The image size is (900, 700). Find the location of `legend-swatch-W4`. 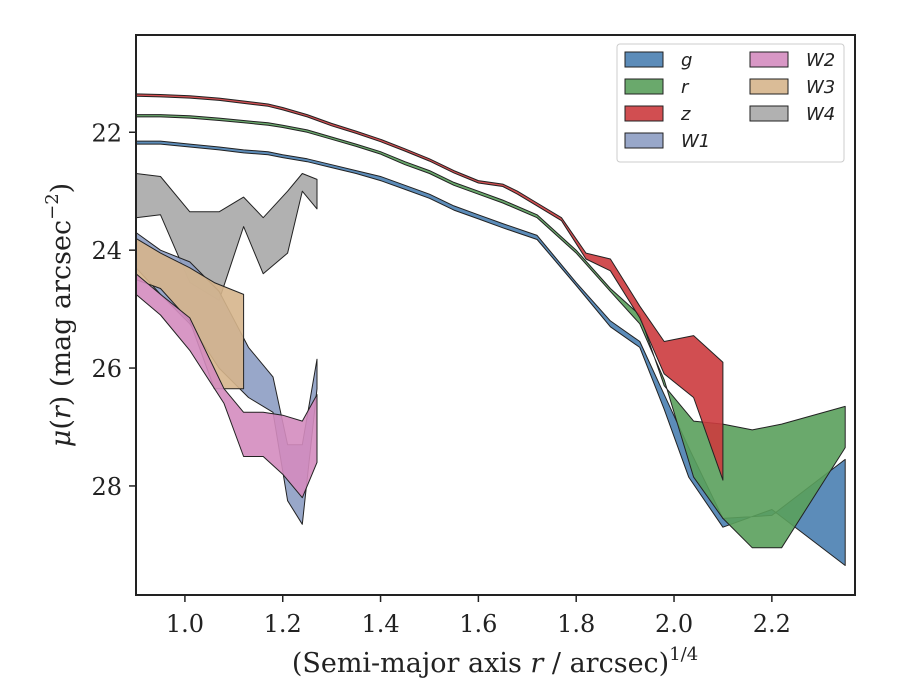

legend-swatch-W4 is located at coordinates (769, 113).